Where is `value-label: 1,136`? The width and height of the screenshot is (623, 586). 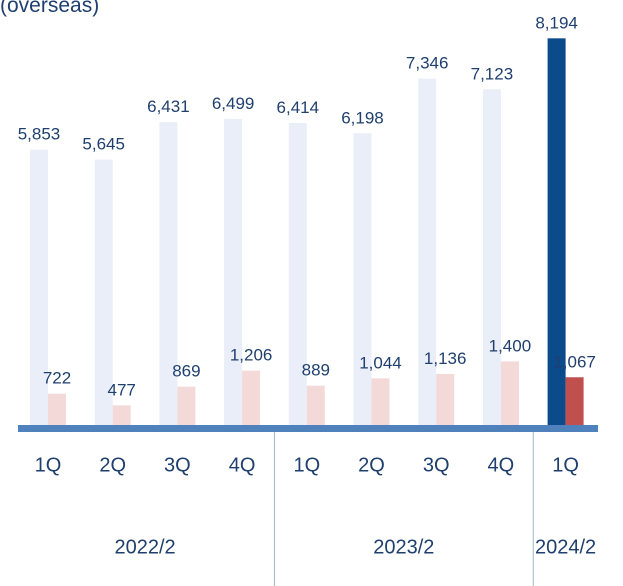 value-label: 1,136 is located at coordinates (445, 358).